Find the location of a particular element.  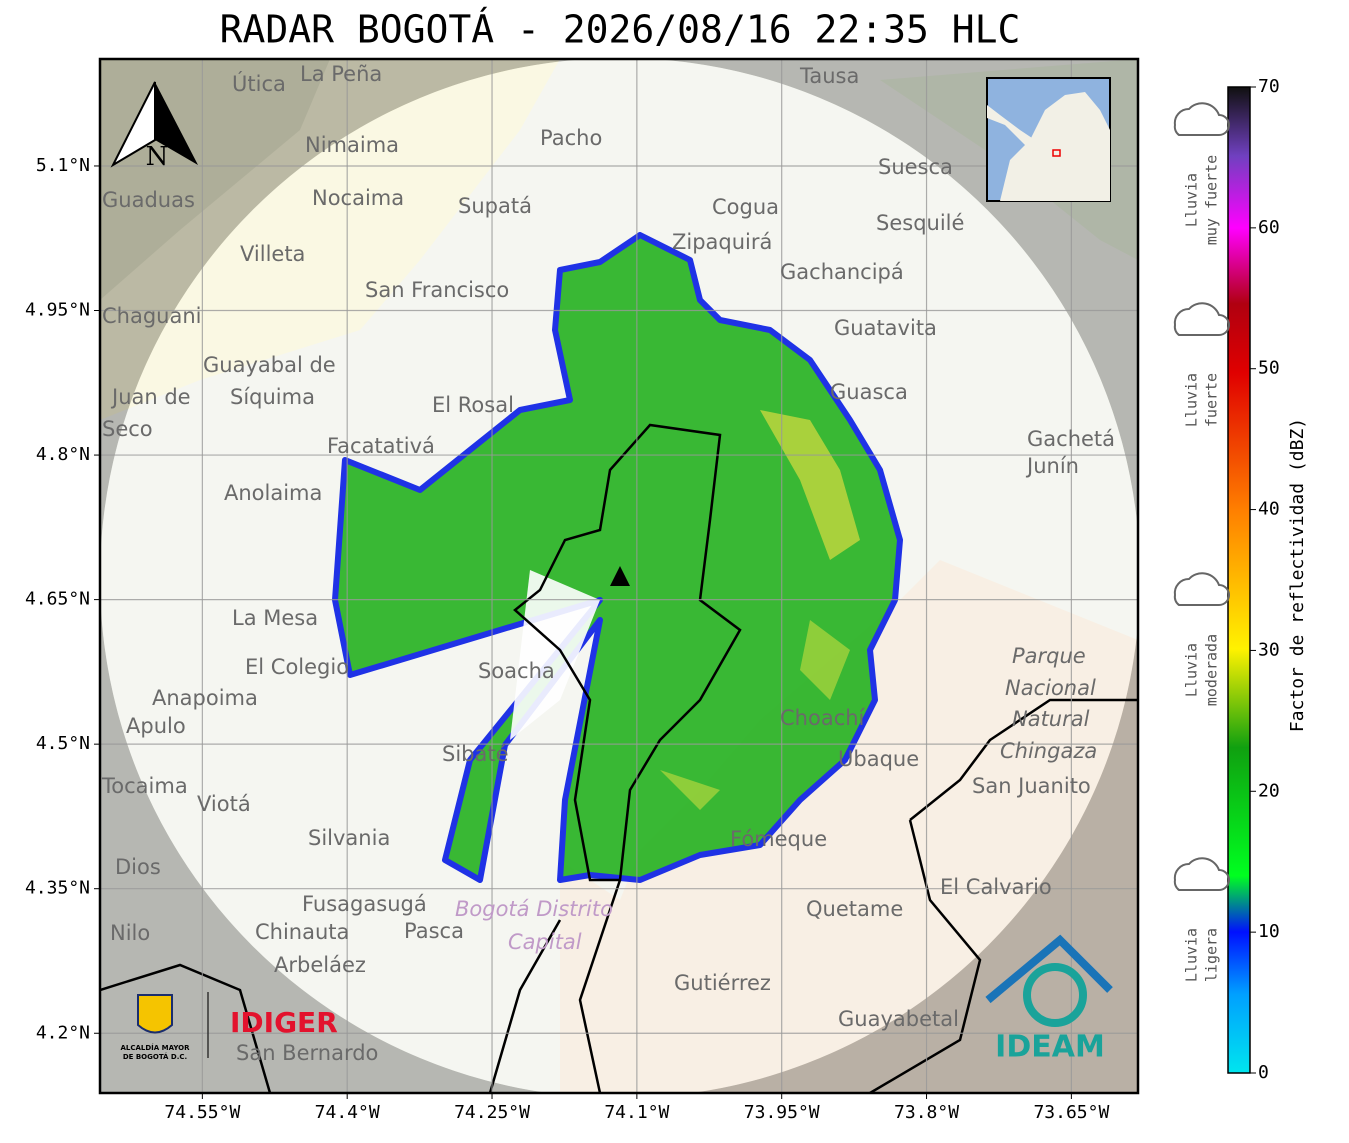

logo-text: IDEAM is located at coordinates (1050, 1047).